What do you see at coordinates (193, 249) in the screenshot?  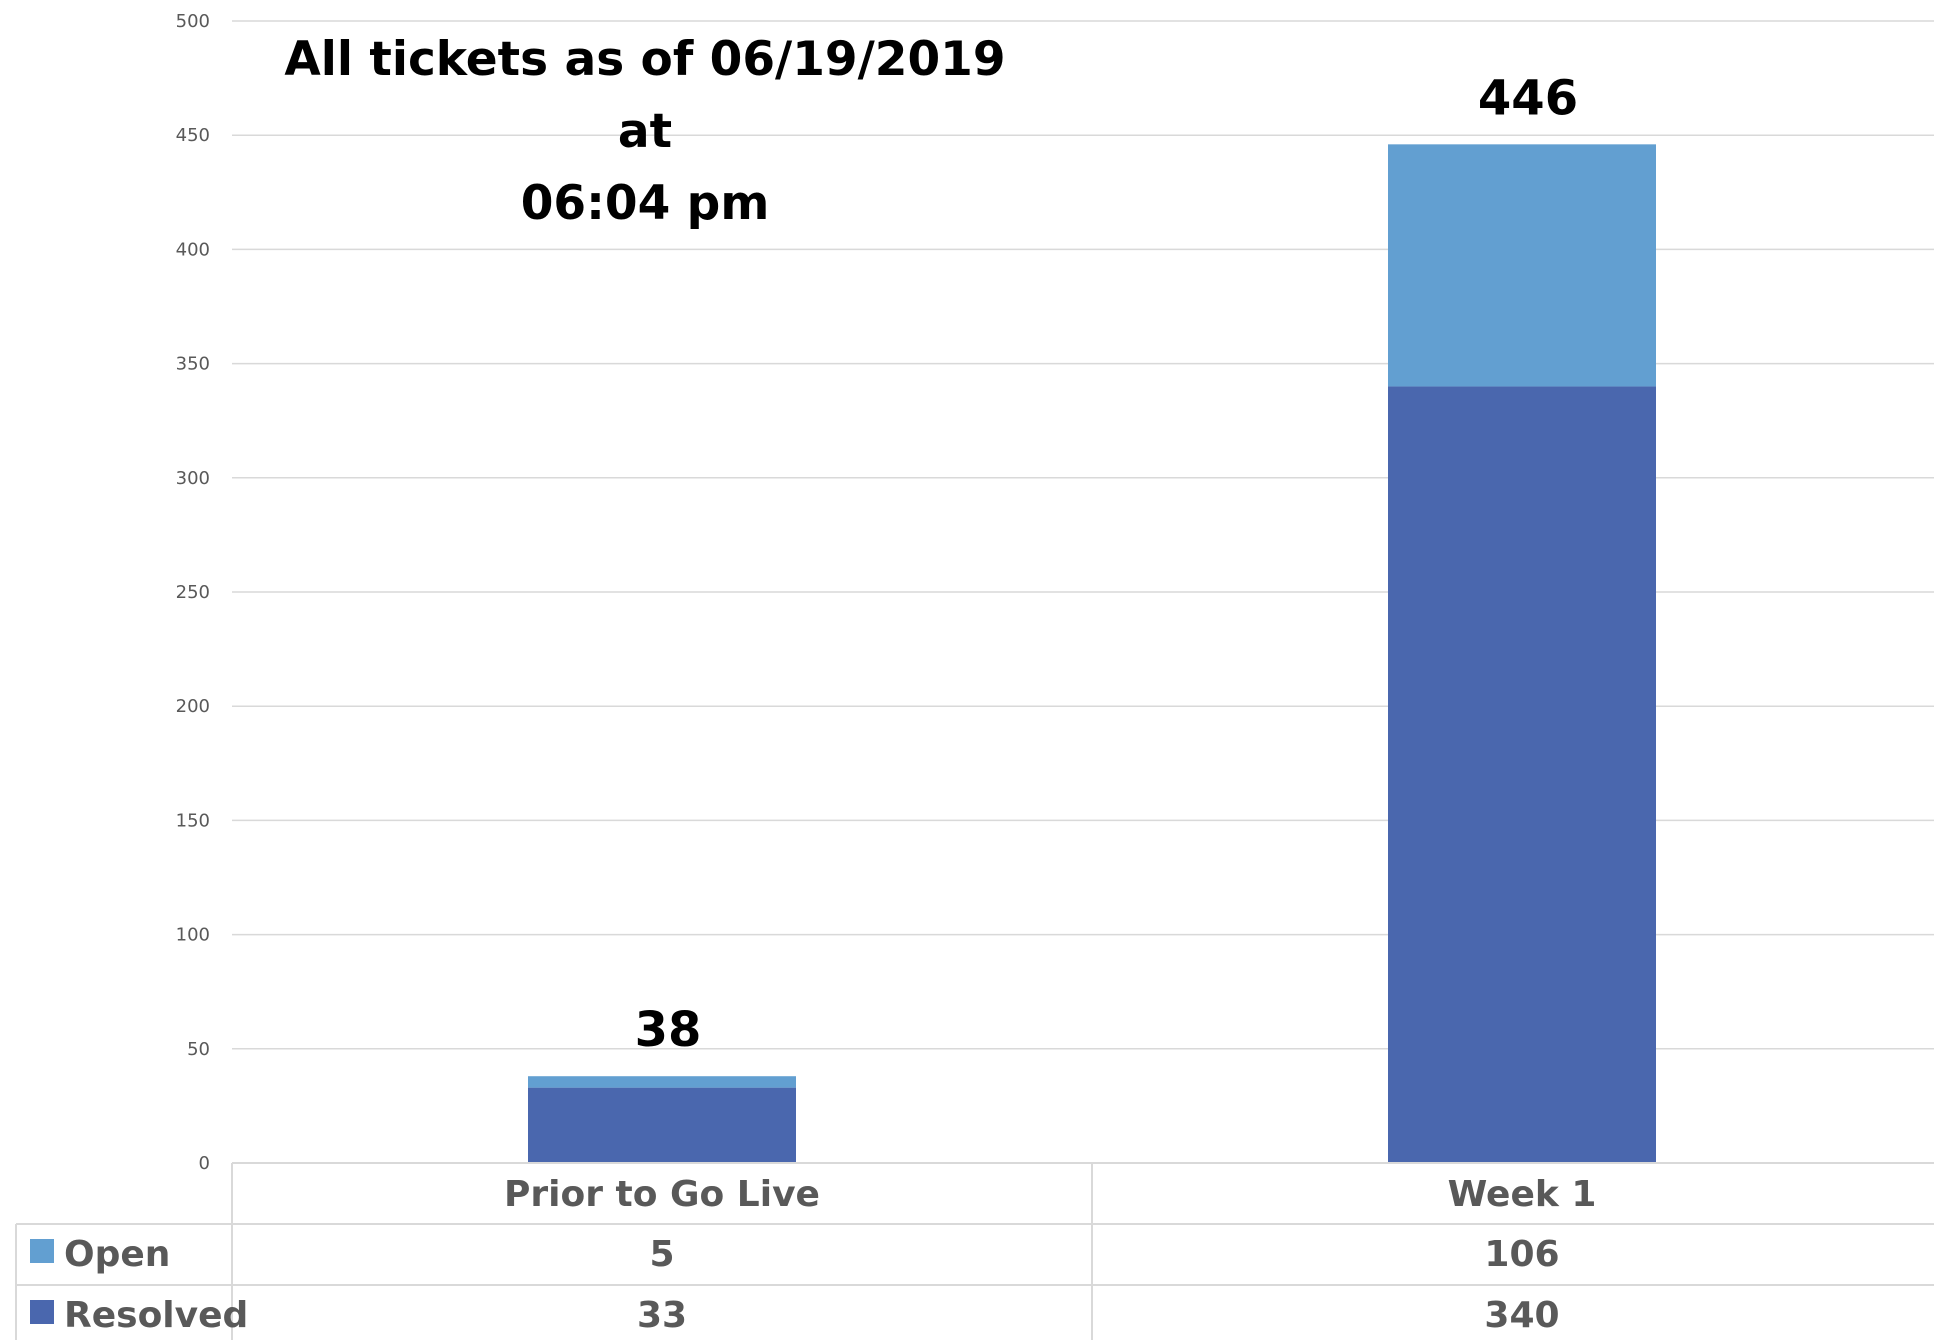 I see `y-tick-label-400: 400` at bounding box center [193, 249].